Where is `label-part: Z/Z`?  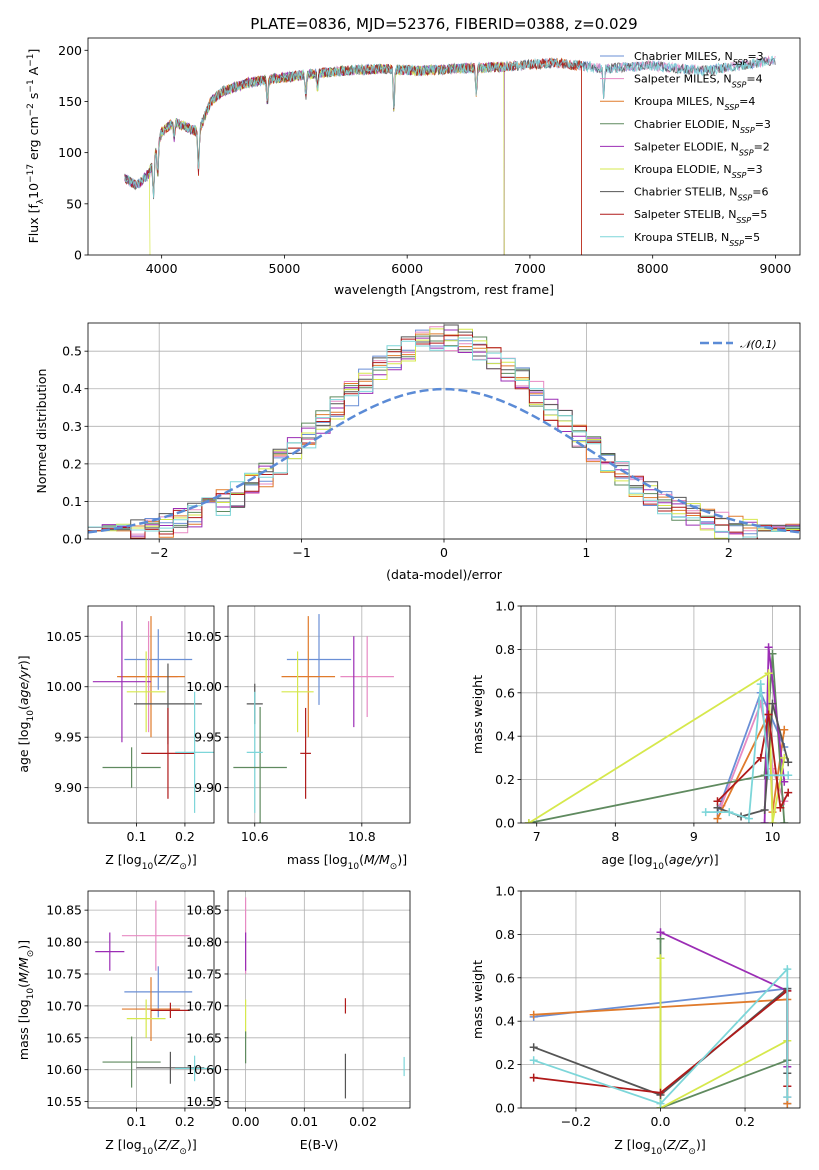
label-part: Z/Z is located at coordinates (168, 859).